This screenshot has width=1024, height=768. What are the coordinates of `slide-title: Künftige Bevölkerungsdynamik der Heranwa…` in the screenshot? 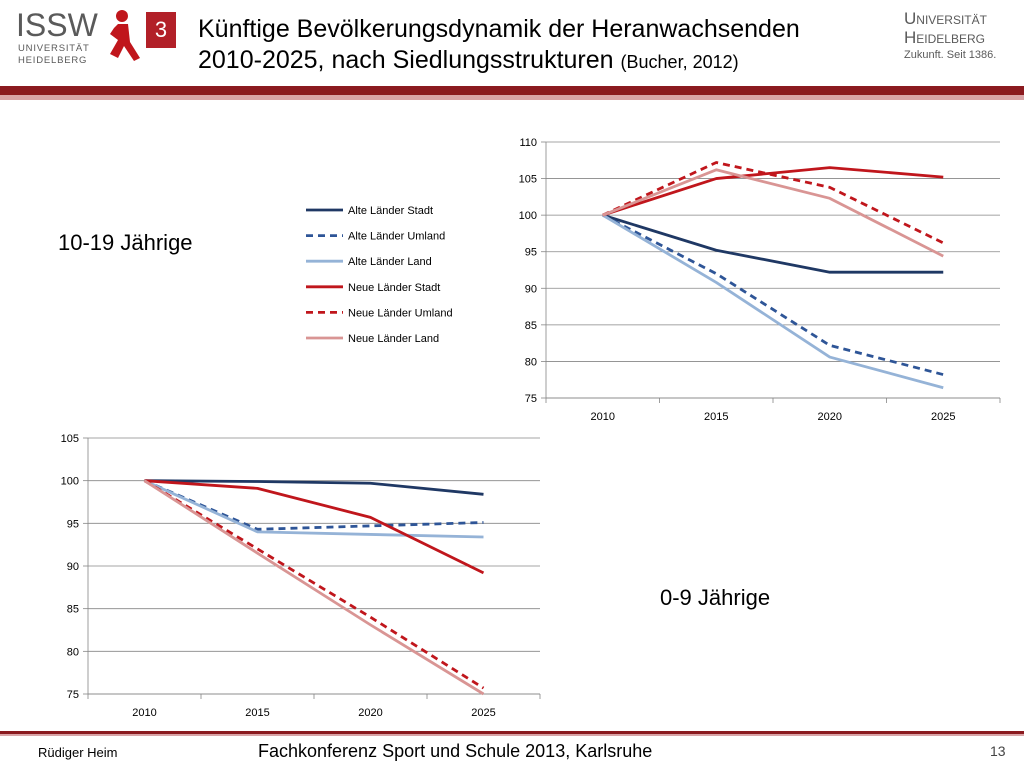 It's located at (548, 46).